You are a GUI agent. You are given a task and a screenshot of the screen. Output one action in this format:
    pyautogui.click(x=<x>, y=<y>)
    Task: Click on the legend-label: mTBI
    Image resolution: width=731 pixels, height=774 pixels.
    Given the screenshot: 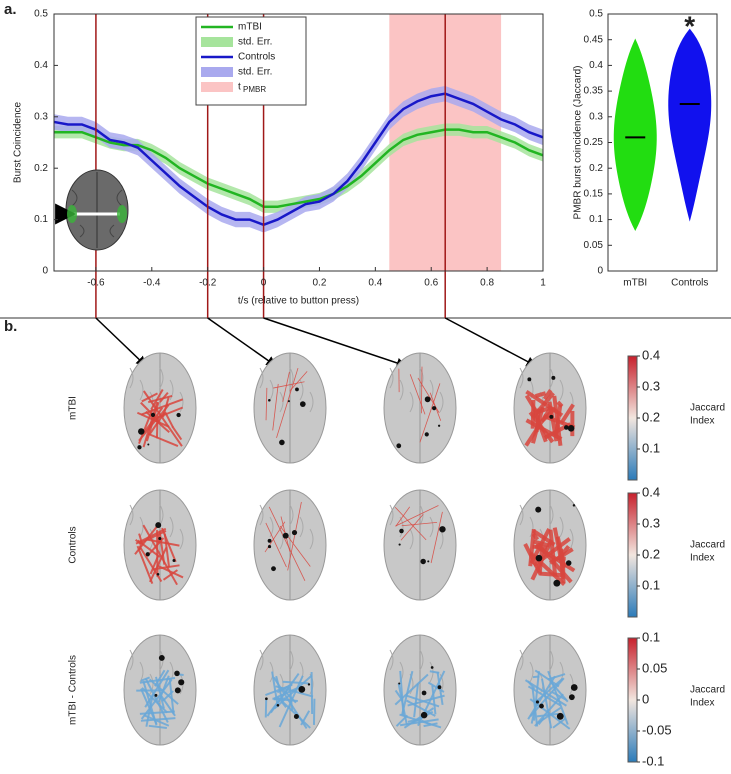 What is the action you would take?
    pyautogui.click(x=250, y=27)
    